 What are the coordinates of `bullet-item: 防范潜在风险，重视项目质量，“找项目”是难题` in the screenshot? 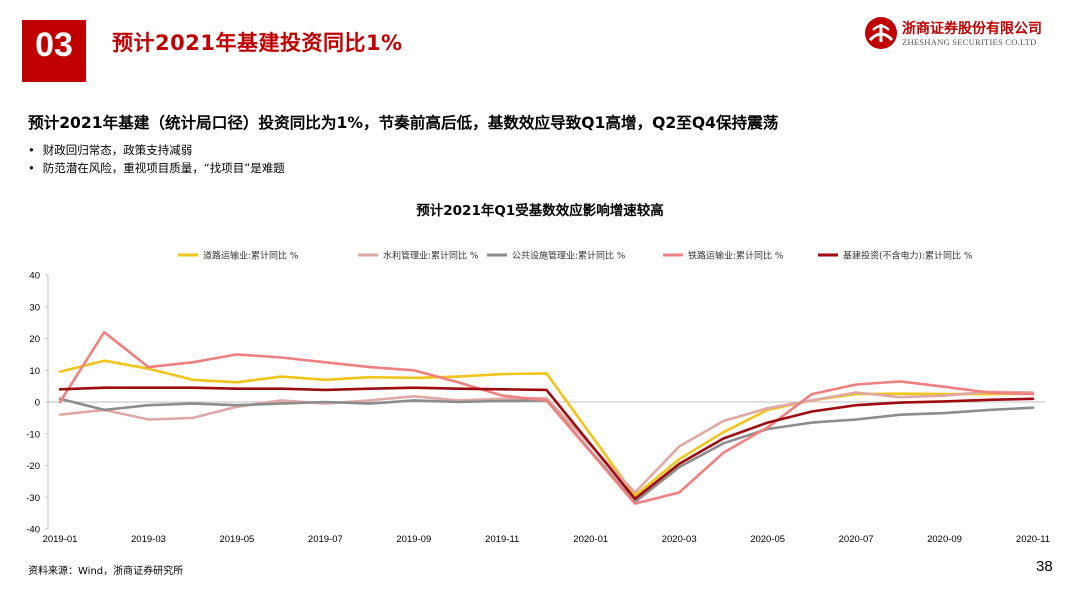 It's located at (156, 168).